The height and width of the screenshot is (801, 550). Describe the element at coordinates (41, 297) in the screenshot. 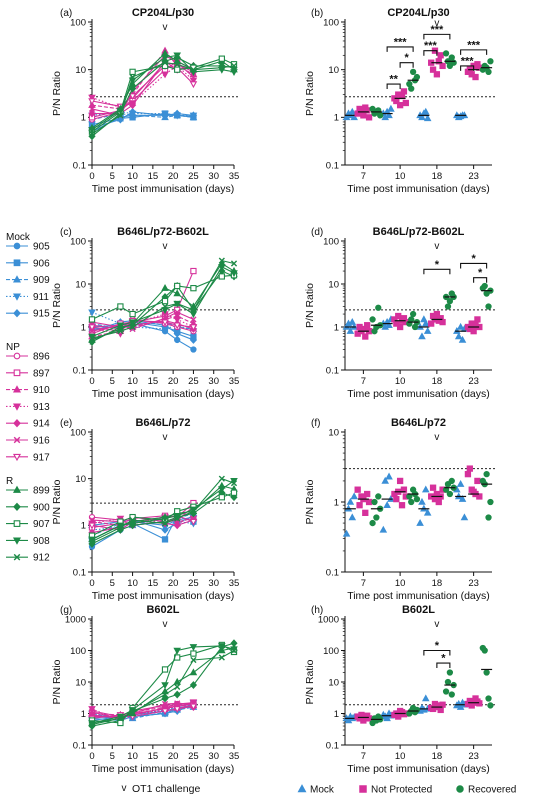

I see `legend-label: 911` at that location.